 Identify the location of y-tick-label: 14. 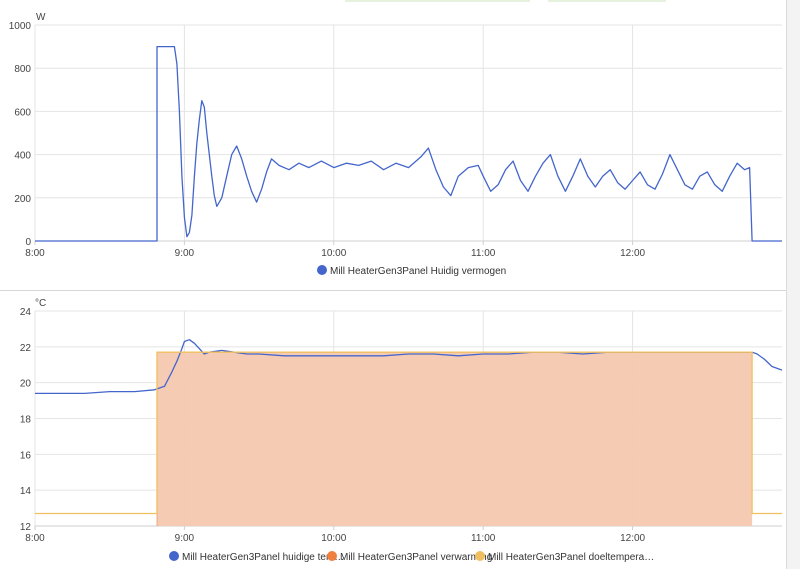
(26, 491).